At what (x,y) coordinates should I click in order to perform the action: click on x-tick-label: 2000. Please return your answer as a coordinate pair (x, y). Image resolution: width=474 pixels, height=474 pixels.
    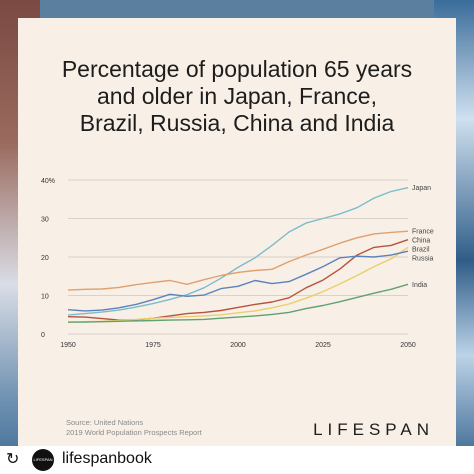
    Looking at the image, I should click on (238, 345).